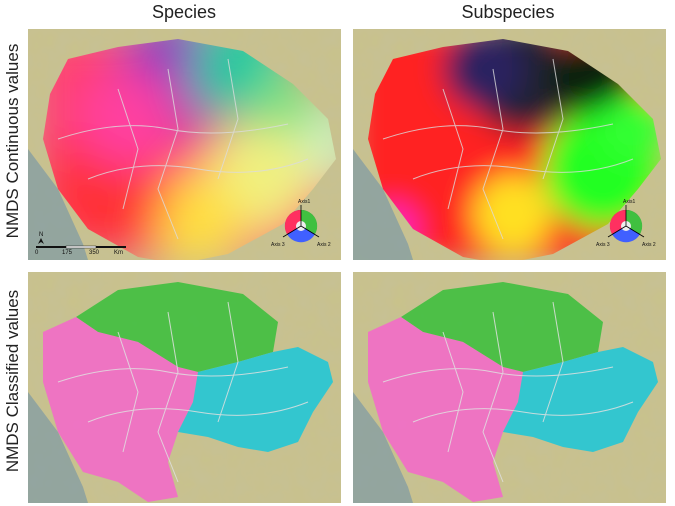 Image resolution: width=675 pixels, height=506 pixels. What do you see at coordinates (41, 241) in the screenshot?
I see `north-arrow-icon` at bounding box center [41, 241].